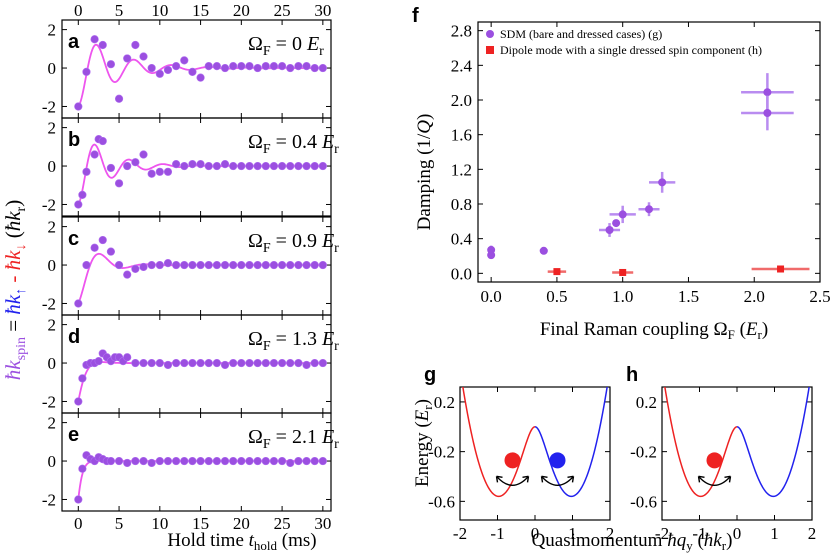 The image size is (830, 554). Describe the element at coordinates (241, 523) in the screenshot. I see `x-tick-label: 20` at that location.